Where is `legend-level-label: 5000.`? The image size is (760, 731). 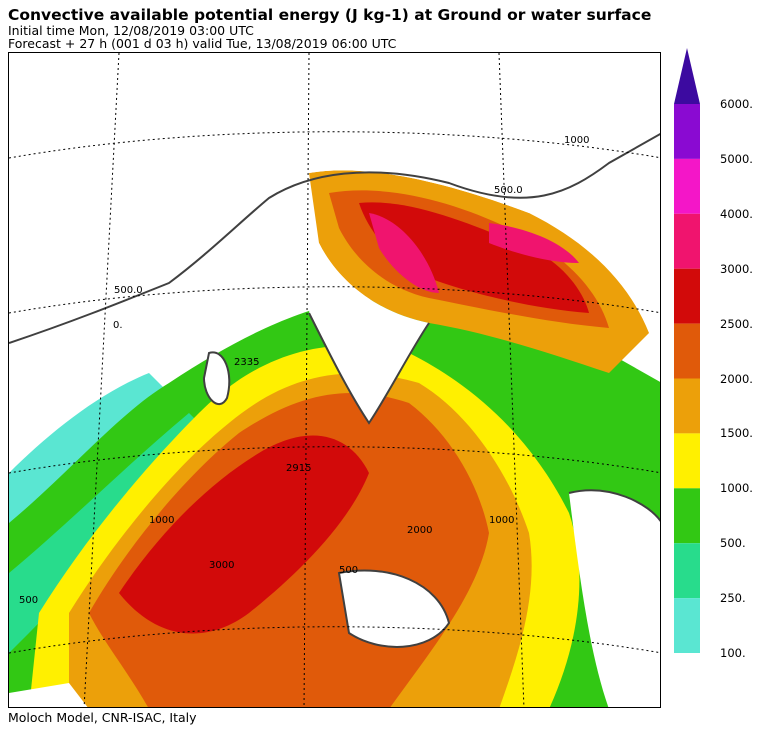
legend-level-label: 5000. is located at coordinates (736, 158).